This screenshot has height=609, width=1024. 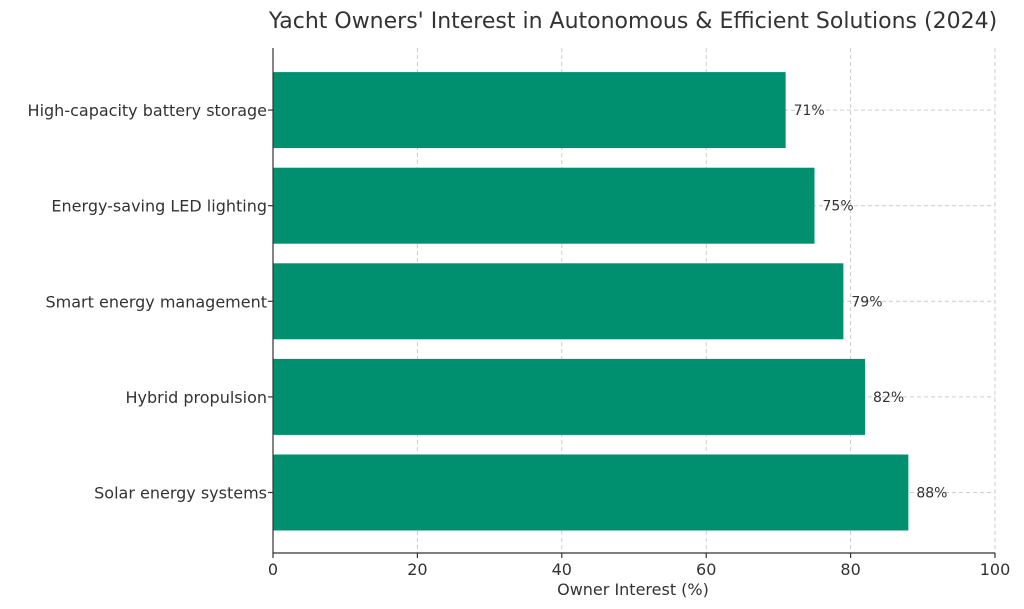 I want to click on data-label: 82%, so click(x=888, y=398).